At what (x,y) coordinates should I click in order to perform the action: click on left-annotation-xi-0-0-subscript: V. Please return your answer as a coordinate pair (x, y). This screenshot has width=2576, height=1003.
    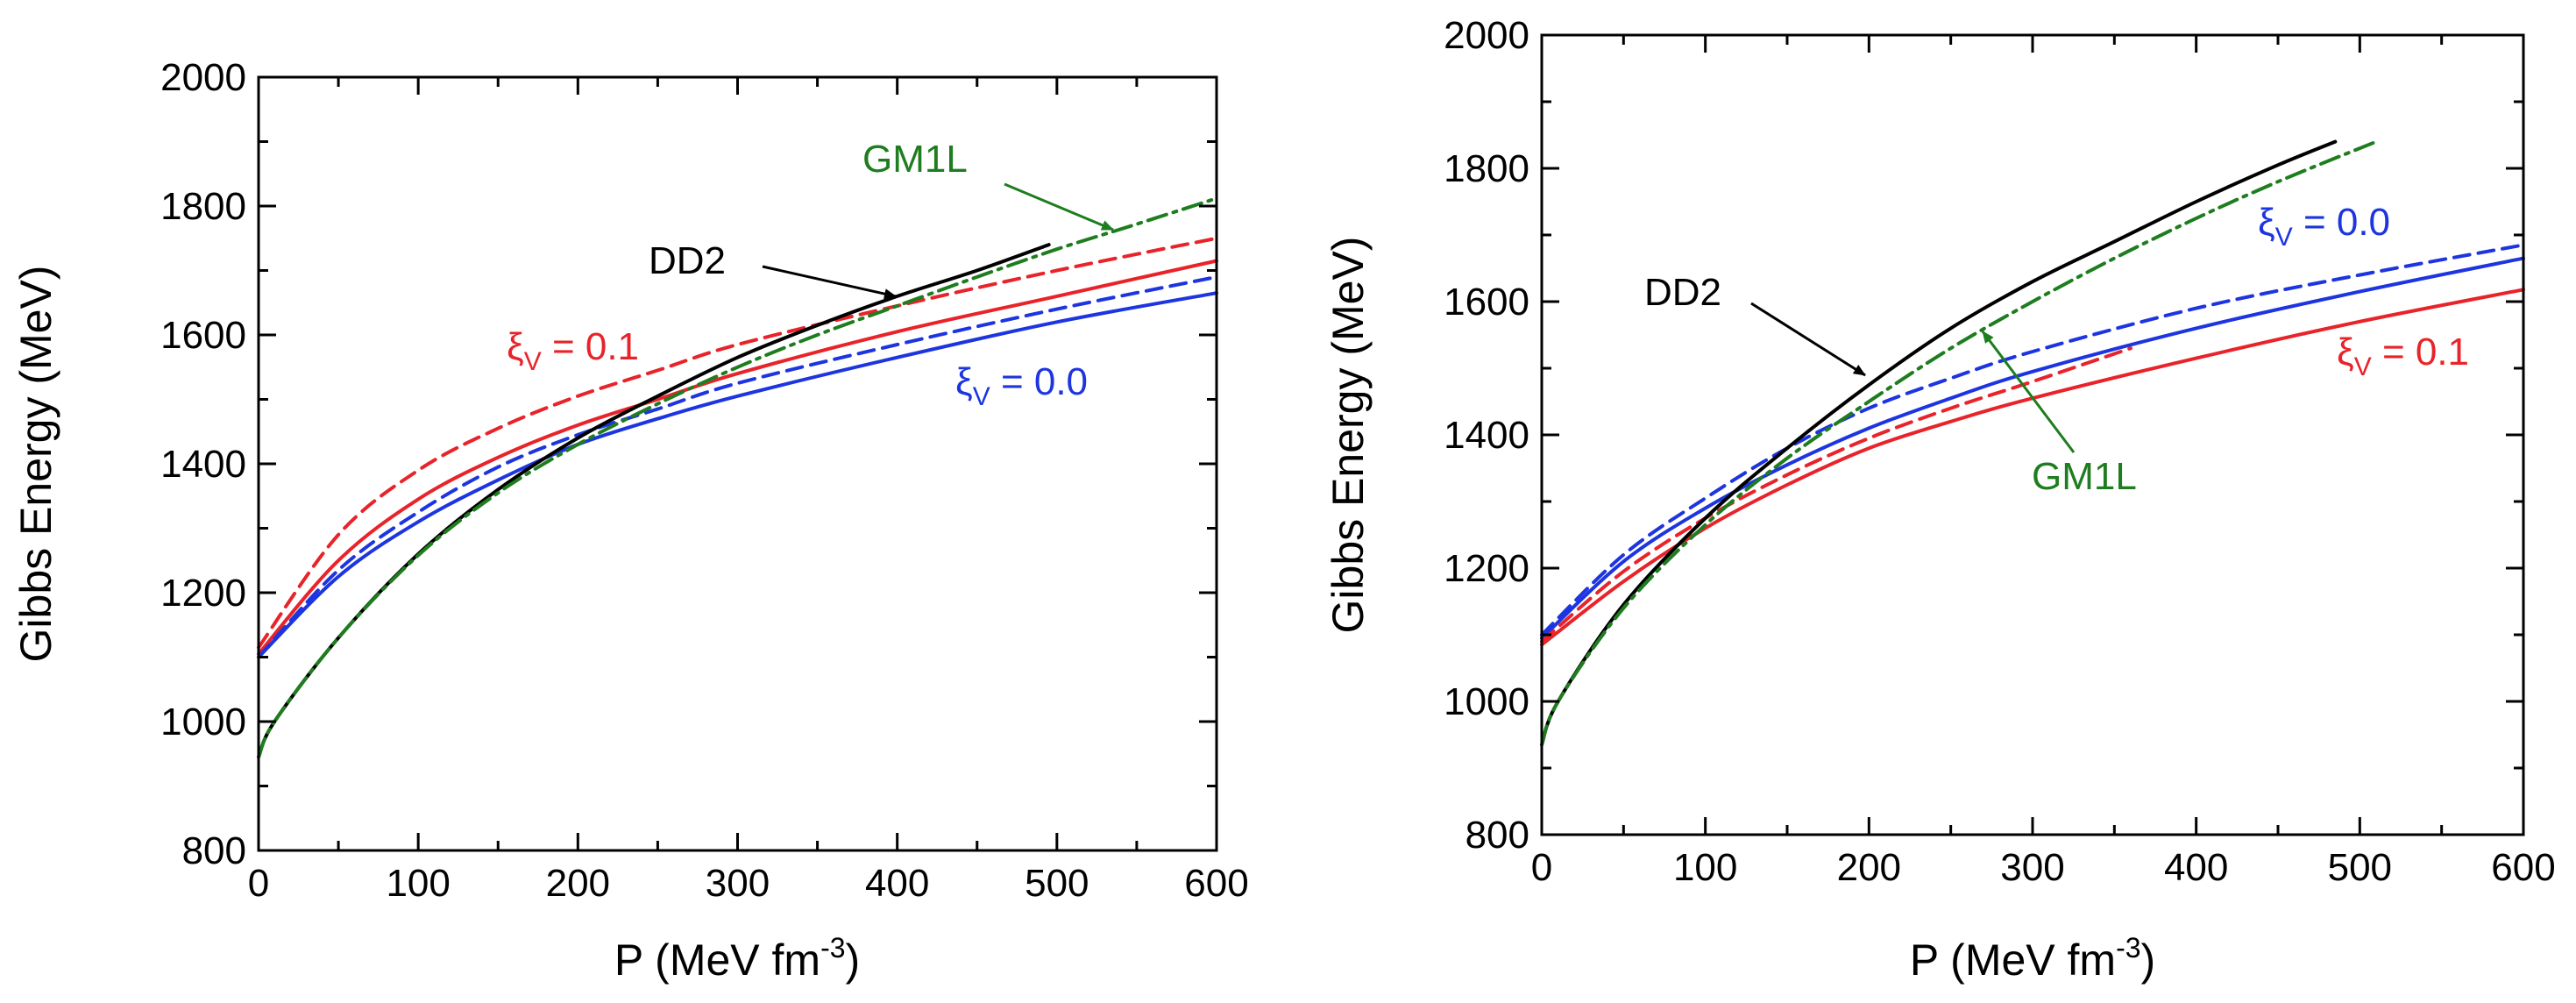
    Looking at the image, I should click on (982, 396).